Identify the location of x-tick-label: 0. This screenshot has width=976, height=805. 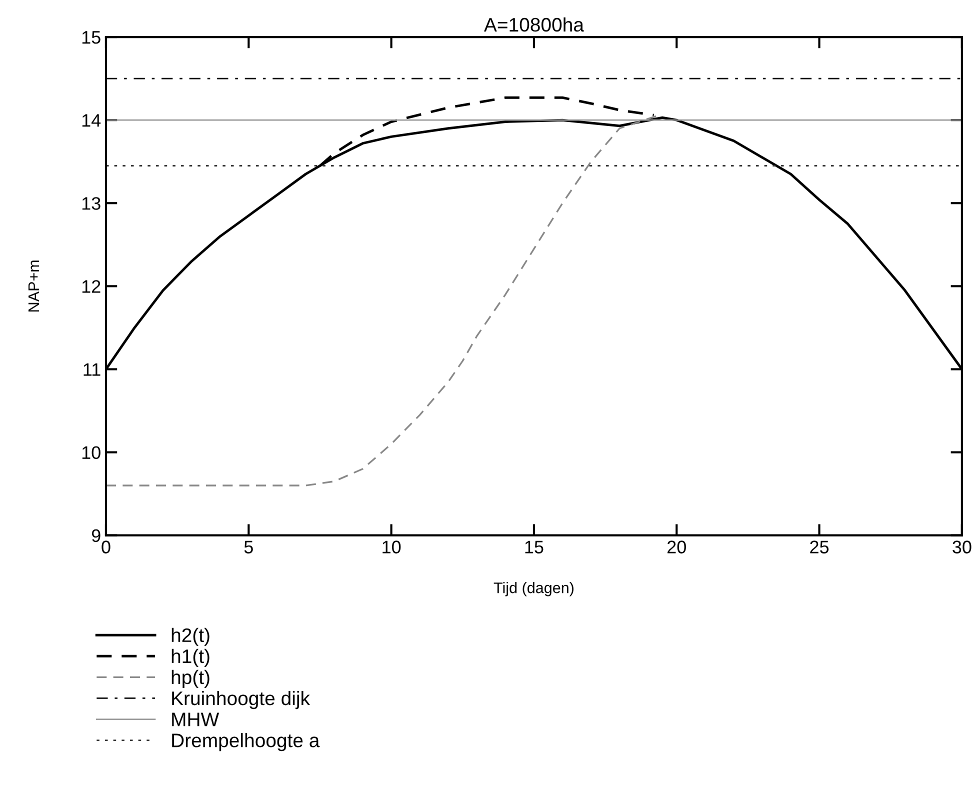
(106, 547).